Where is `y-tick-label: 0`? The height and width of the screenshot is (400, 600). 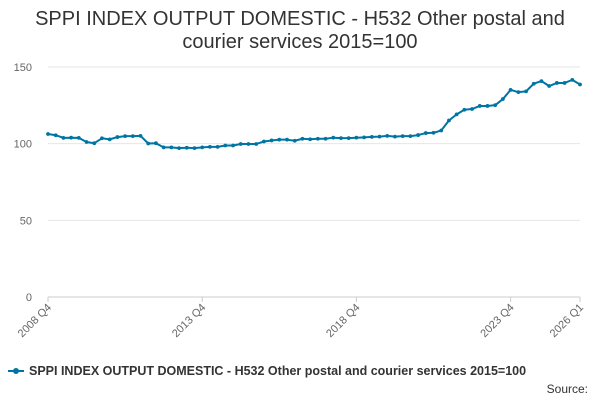
y-tick-label: 0 is located at coordinates (29, 298).